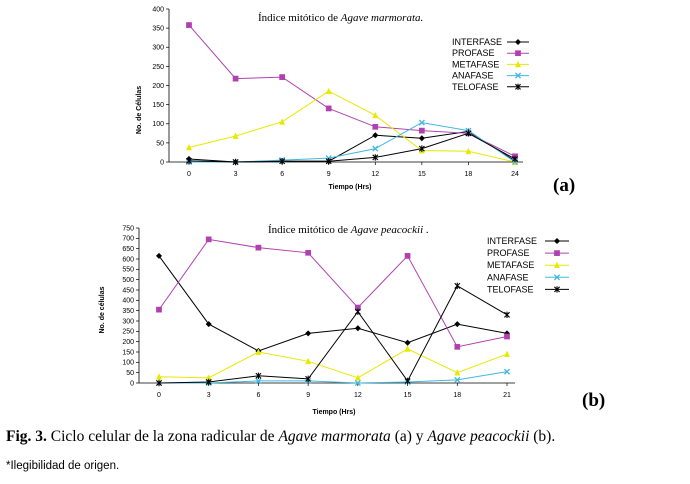  What do you see at coordinates (508, 253) in the screenshot?
I see `chart-b-legend-label: PROFASE` at bounding box center [508, 253].